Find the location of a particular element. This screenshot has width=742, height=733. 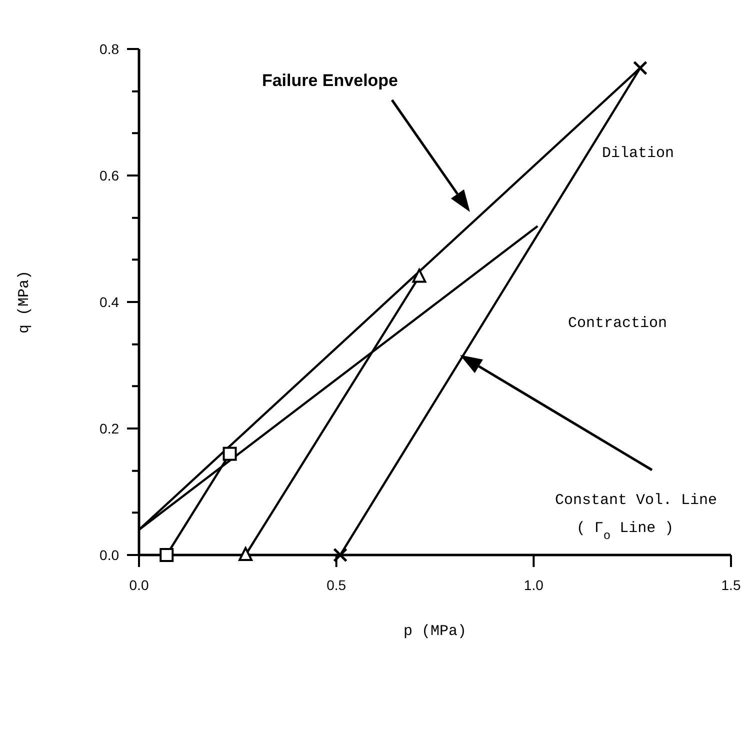

x-tick-label: 1.5 is located at coordinates (731, 585).